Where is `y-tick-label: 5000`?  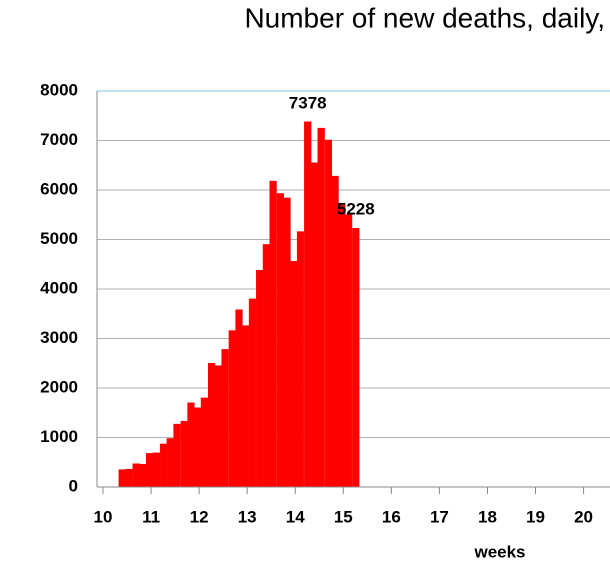
y-tick-label: 5000 is located at coordinates (59, 238).